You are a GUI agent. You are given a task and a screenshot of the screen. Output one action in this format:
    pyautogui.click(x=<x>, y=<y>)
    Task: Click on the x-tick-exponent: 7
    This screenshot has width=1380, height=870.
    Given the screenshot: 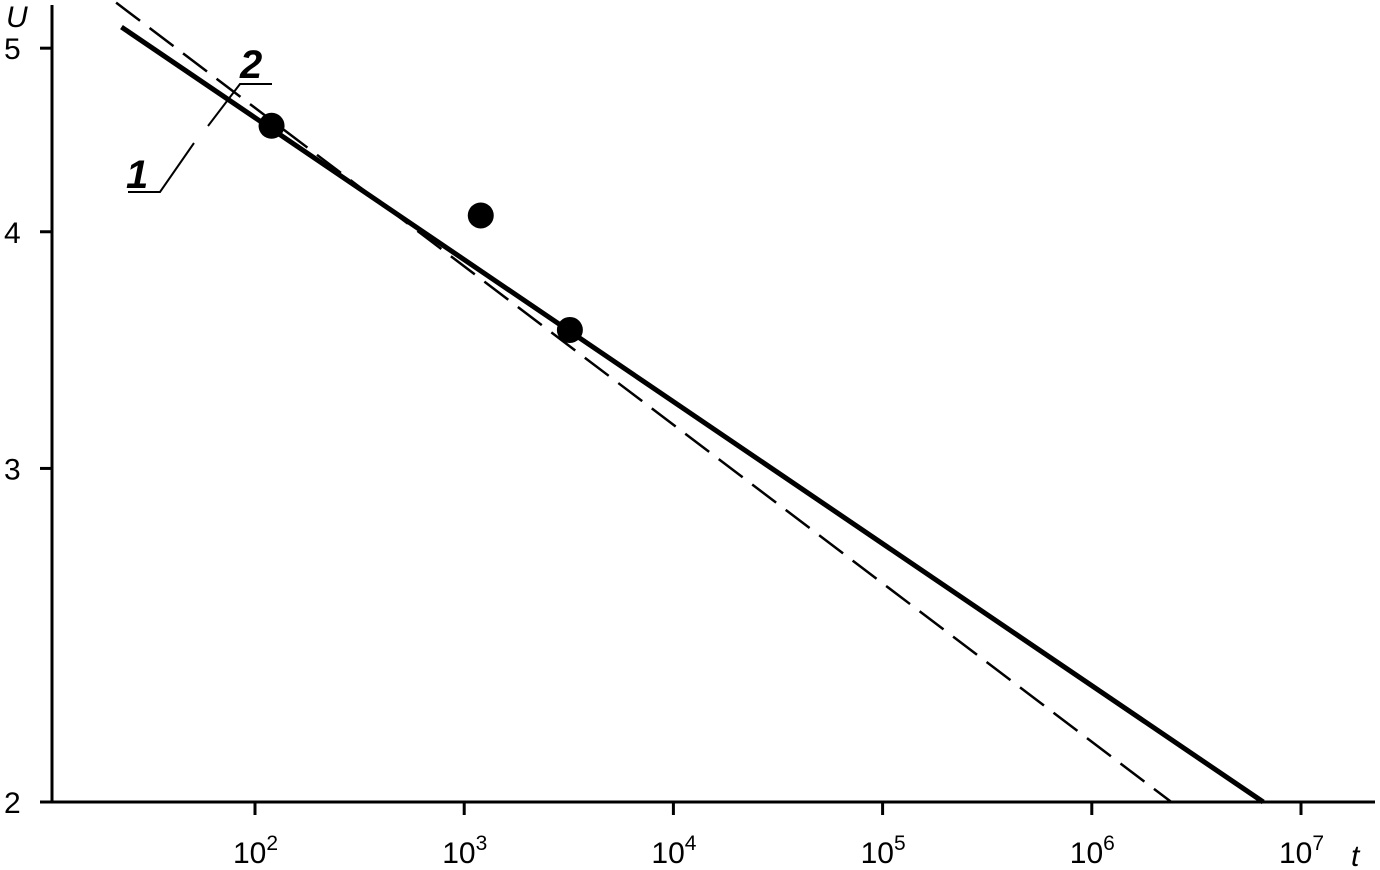 What is the action you would take?
    pyautogui.click(x=1318, y=843)
    